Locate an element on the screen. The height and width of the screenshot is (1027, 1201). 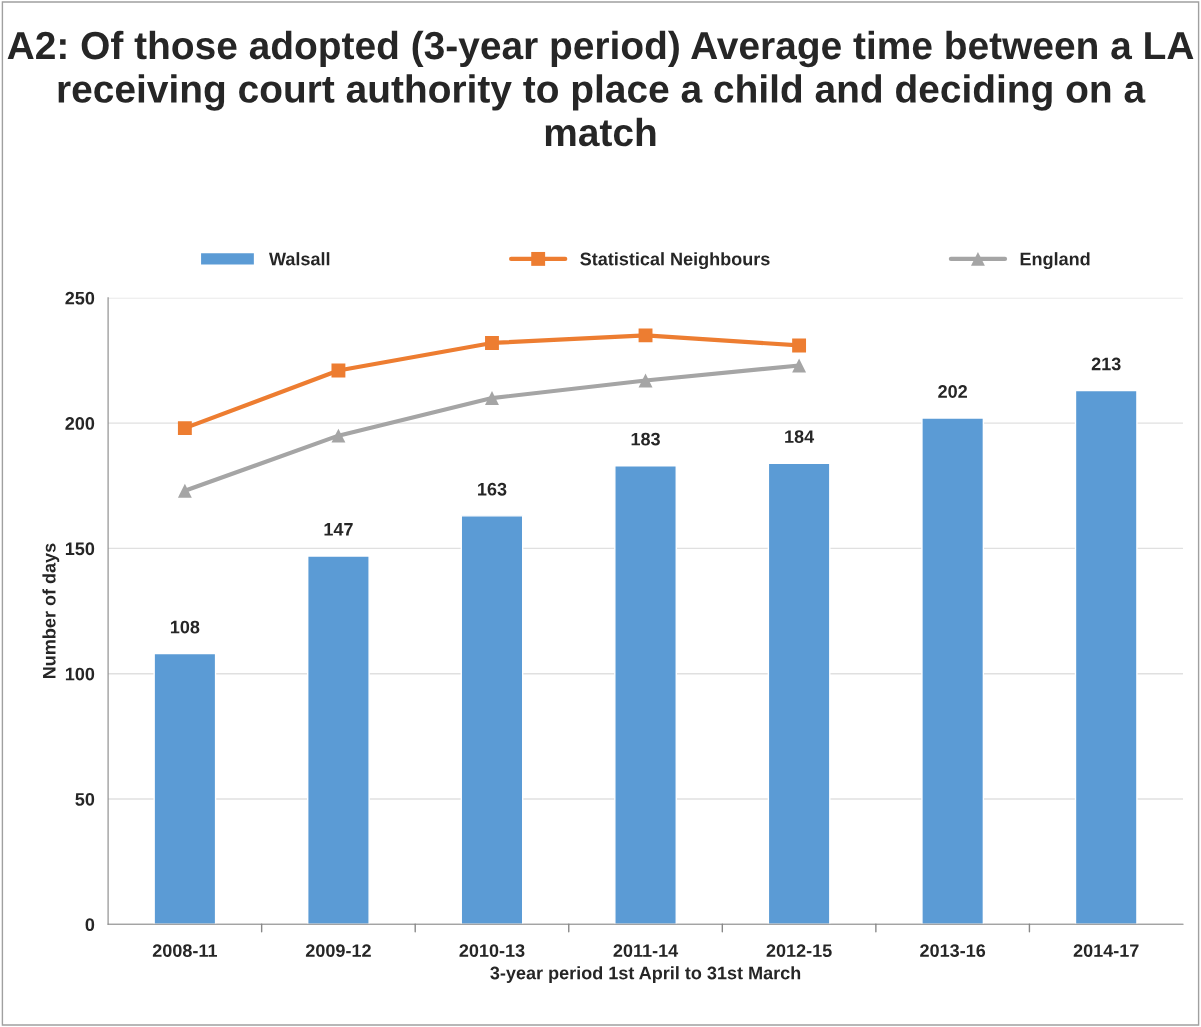
data-label: 147 is located at coordinates (338, 529).